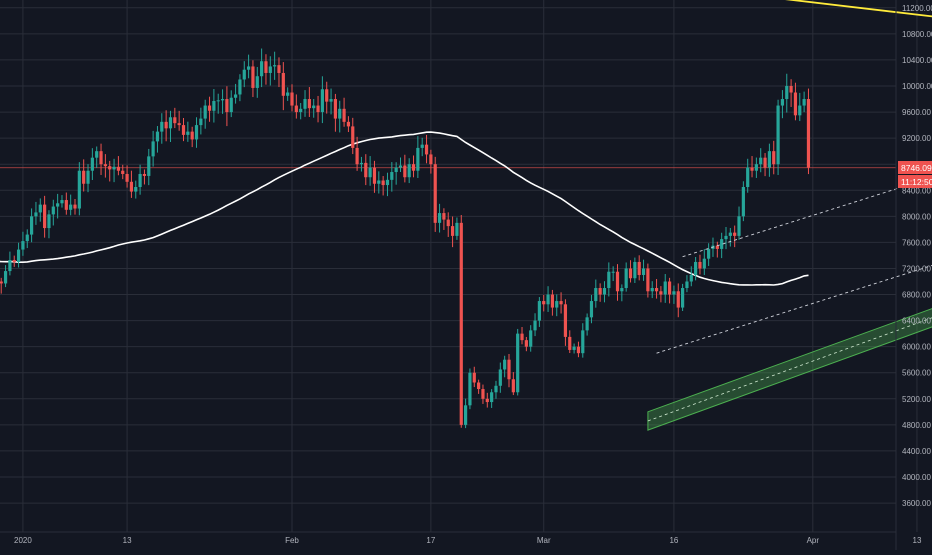 This screenshot has width=932, height=555. What do you see at coordinates (916, 321) in the screenshot?
I see `price-tick-label: 6400.00` at bounding box center [916, 321].